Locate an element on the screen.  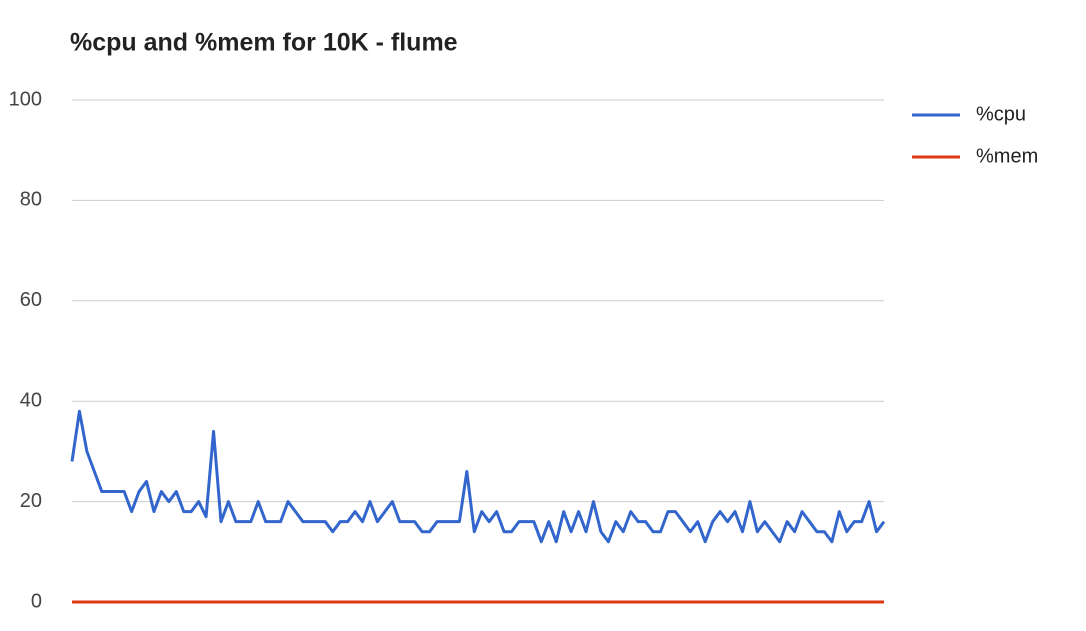
y-tick-label: 40 is located at coordinates (31, 400).